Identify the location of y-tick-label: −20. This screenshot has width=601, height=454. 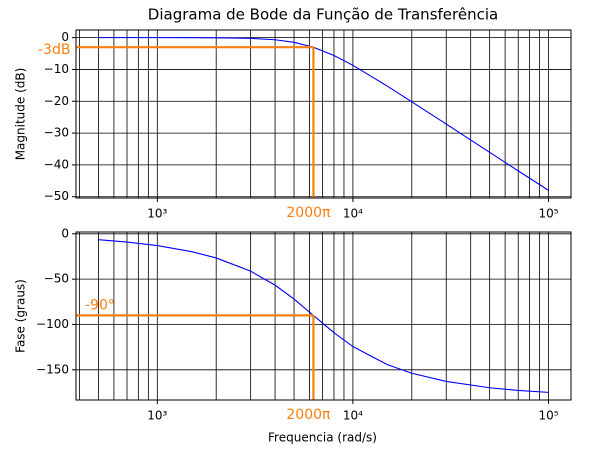
(56, 101).